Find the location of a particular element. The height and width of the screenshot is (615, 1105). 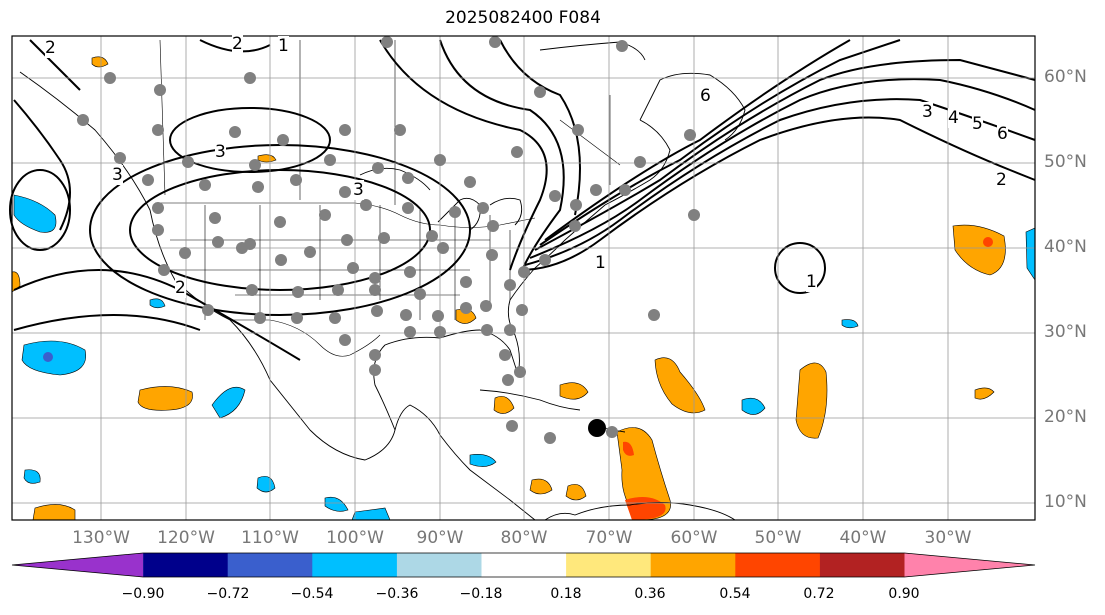

lat-label: 40°N is located at coordinates (1065, 247).